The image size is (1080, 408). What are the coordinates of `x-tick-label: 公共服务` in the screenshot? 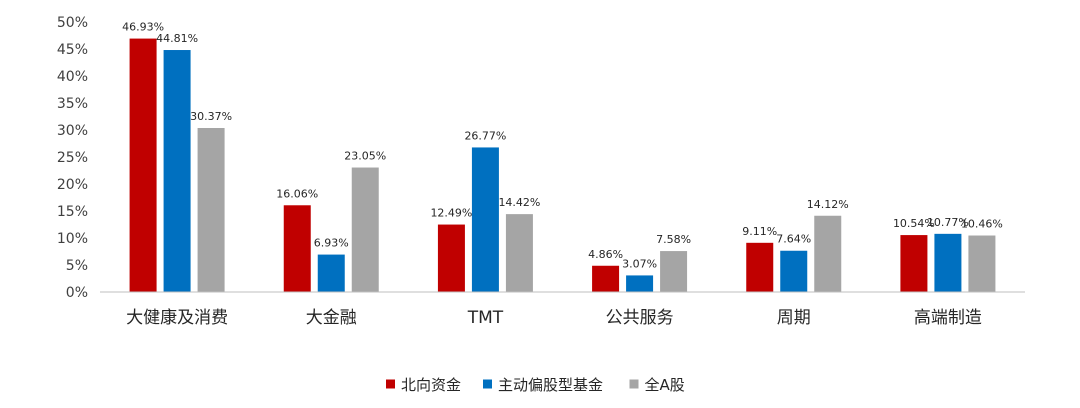 It's located at (640, 318).